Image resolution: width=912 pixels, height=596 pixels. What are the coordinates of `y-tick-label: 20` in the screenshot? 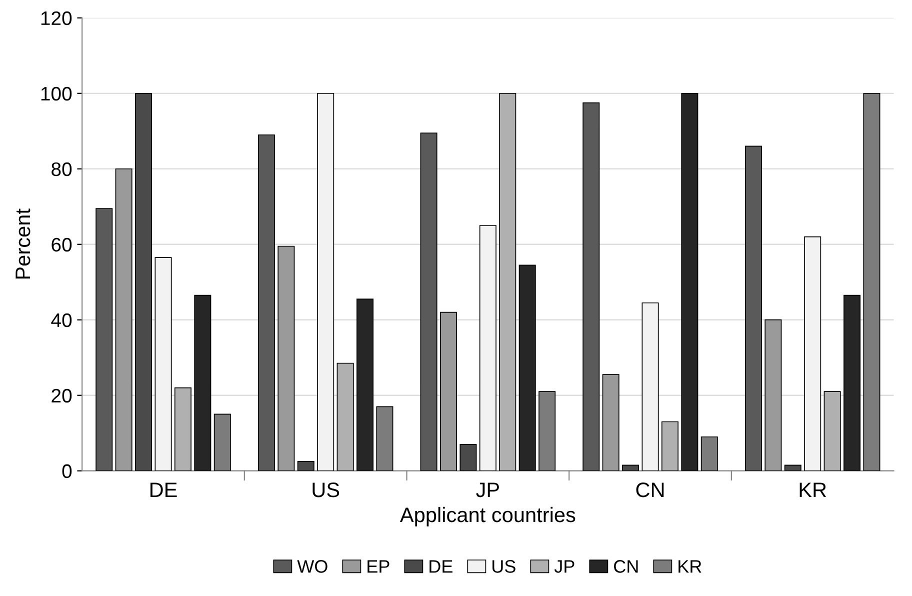 It's located at (62, 395).